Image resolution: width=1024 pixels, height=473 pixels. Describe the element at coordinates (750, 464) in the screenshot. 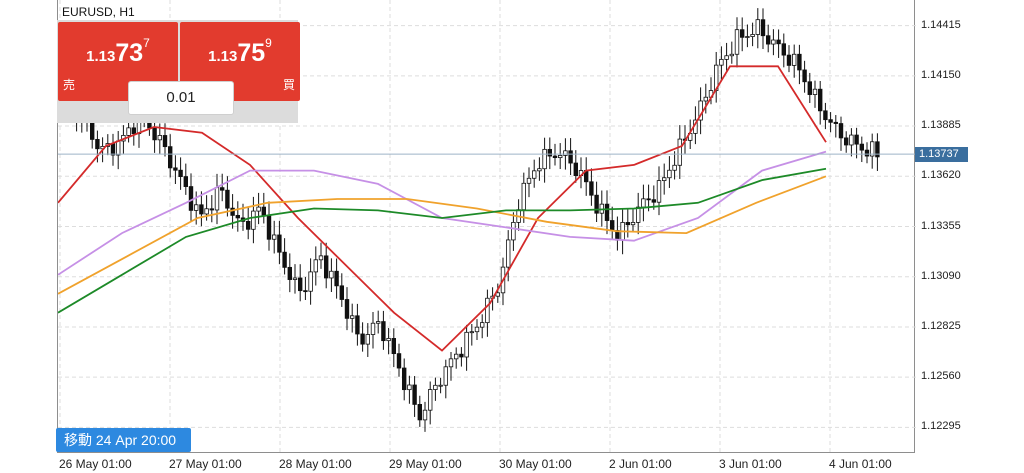

I see `time-tick-label: 3 Jun 01:00` at that location.